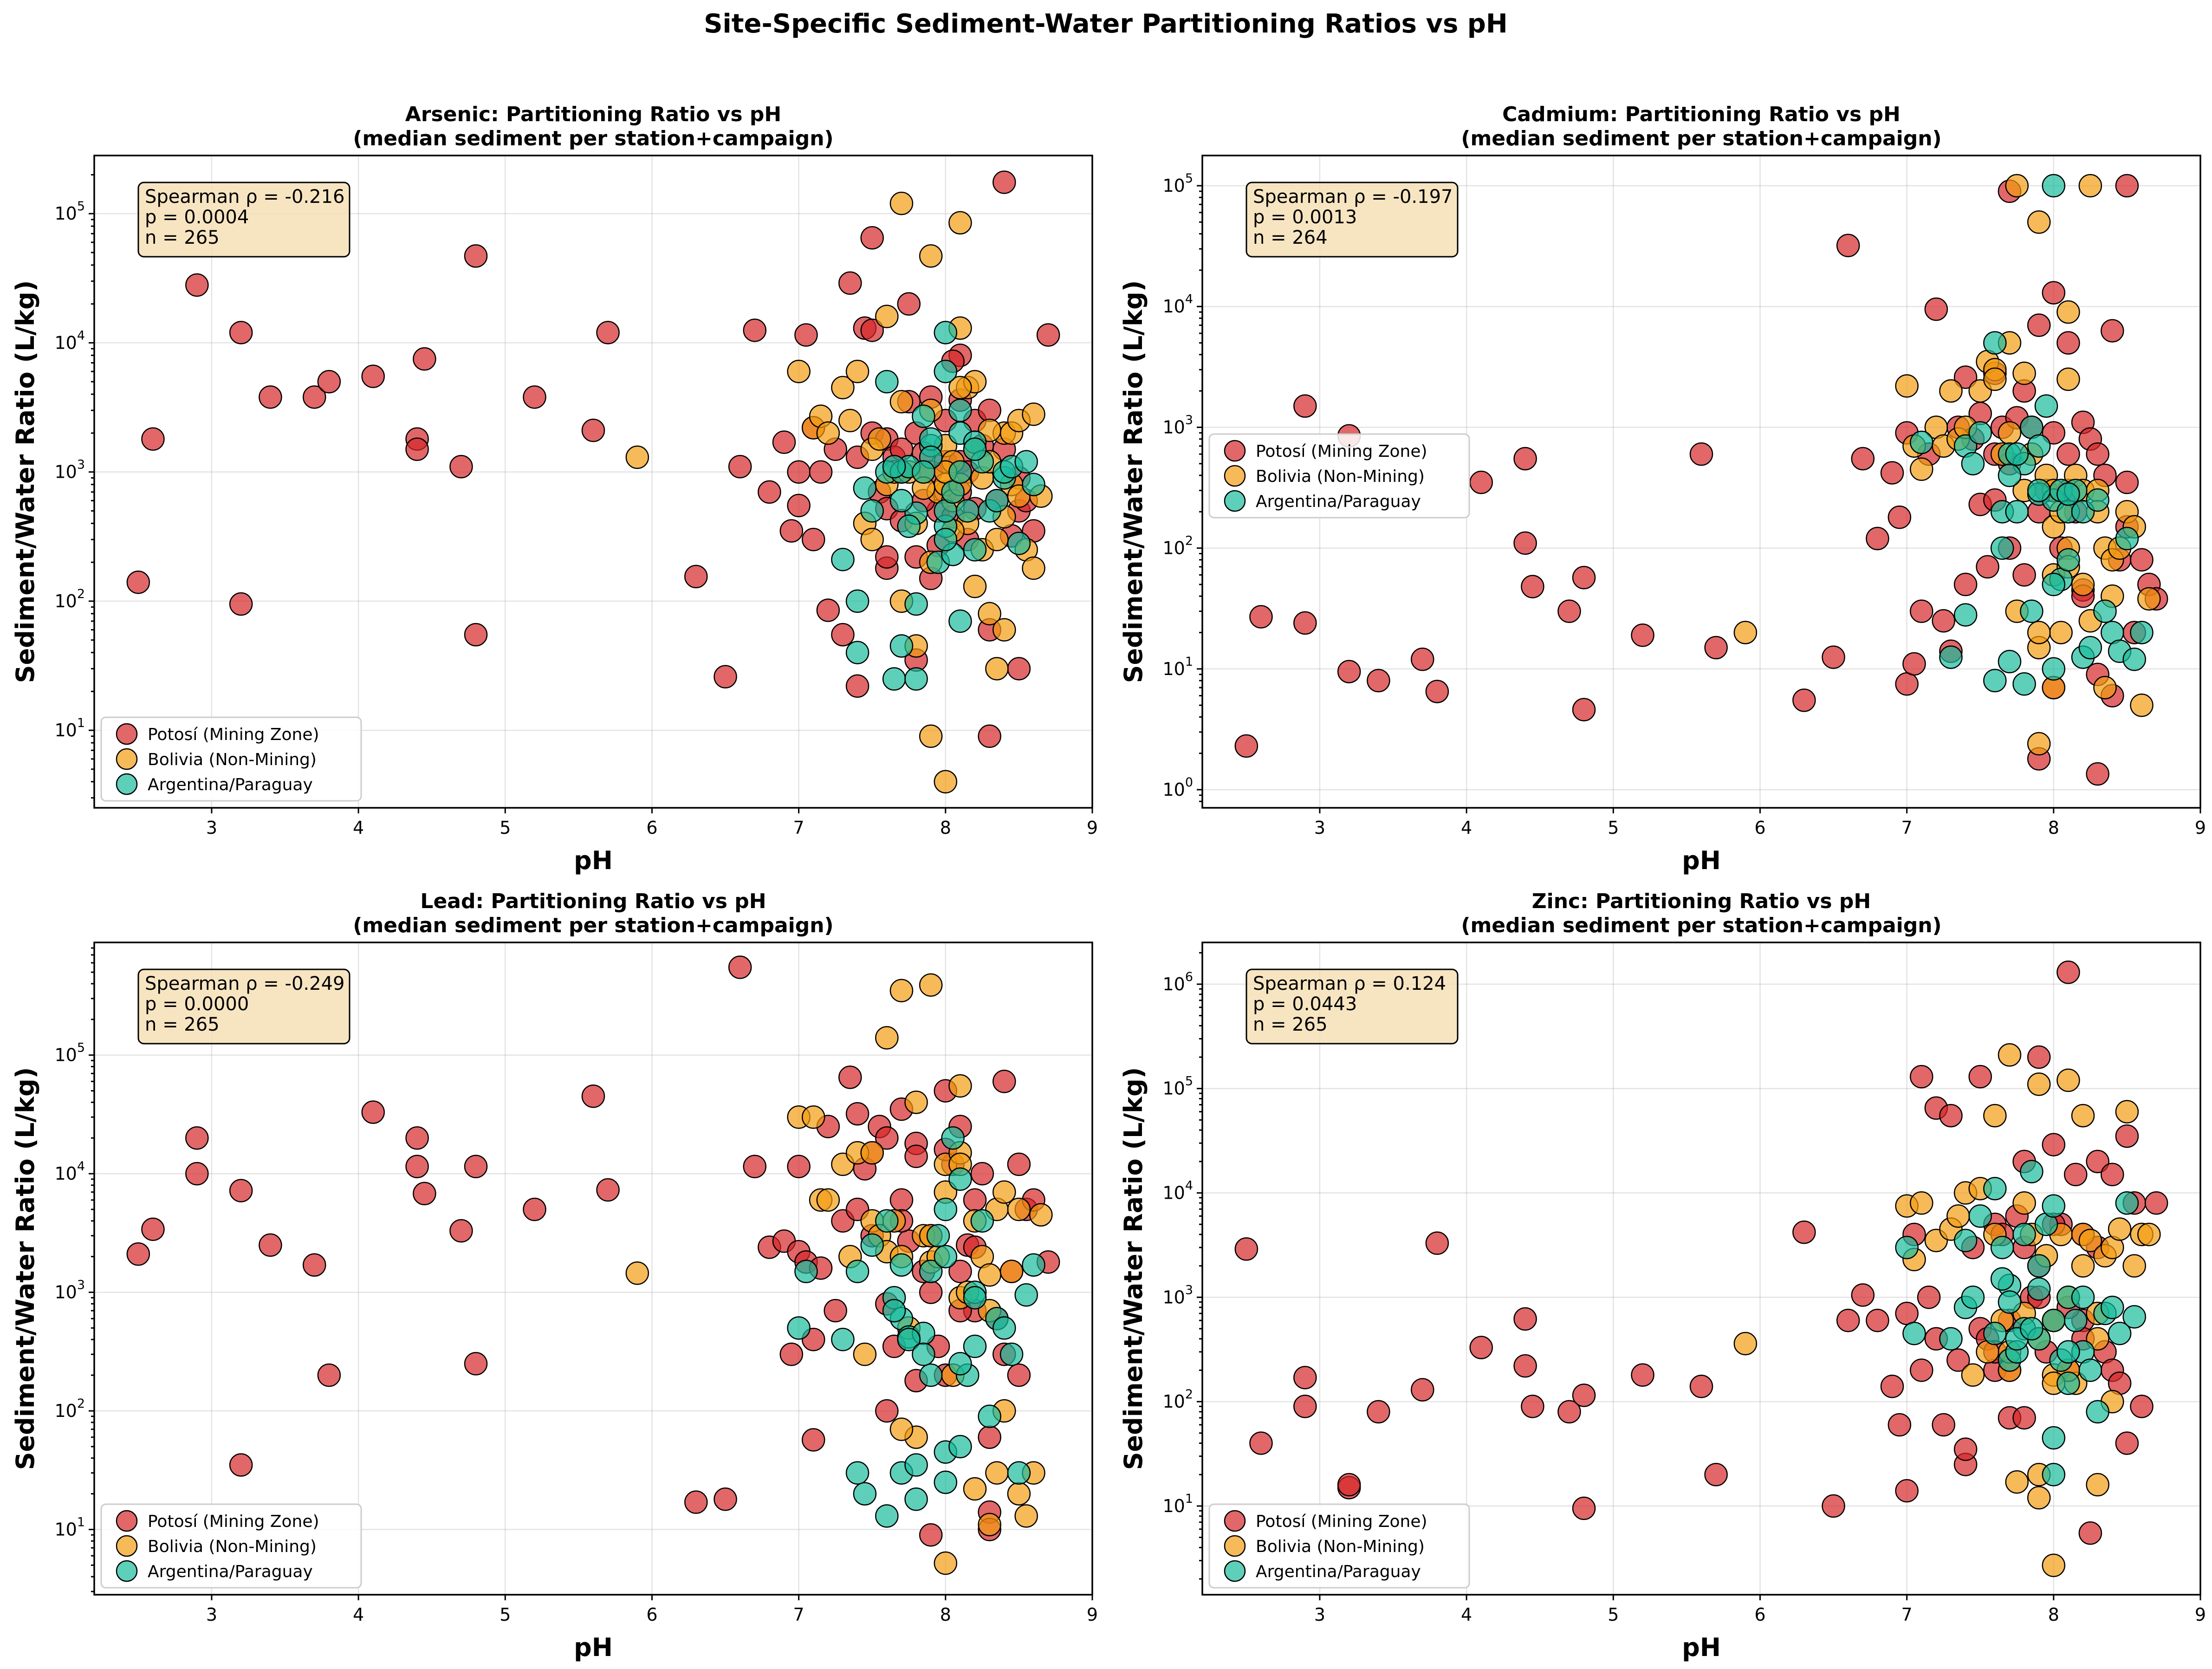  What do you see at coordinates (1701, 114) in the screenshot?
I see `panel-title: Cadmium: Partitioning Ratio vs pH` at bounding box center [1701, 114].